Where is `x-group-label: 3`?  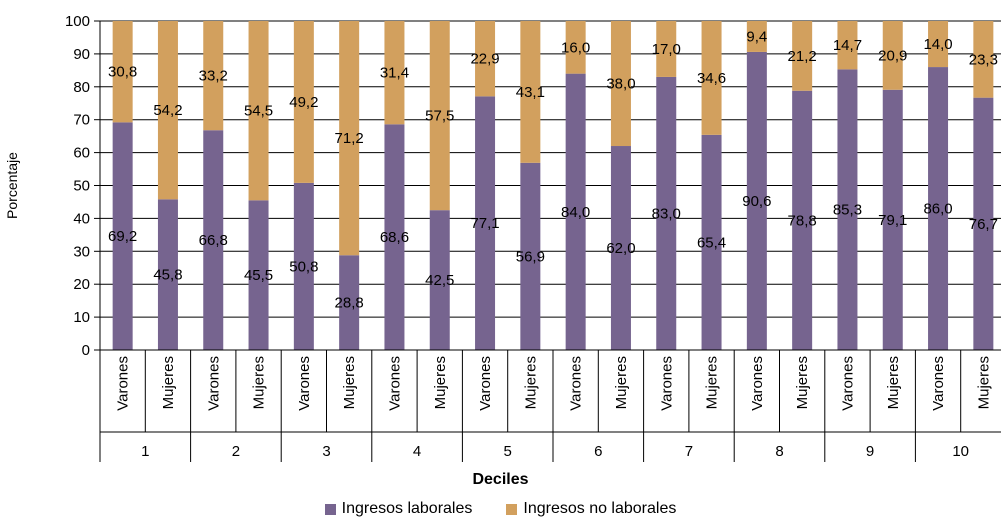 x-group-label: 3 is located at coordinates (326, 451).